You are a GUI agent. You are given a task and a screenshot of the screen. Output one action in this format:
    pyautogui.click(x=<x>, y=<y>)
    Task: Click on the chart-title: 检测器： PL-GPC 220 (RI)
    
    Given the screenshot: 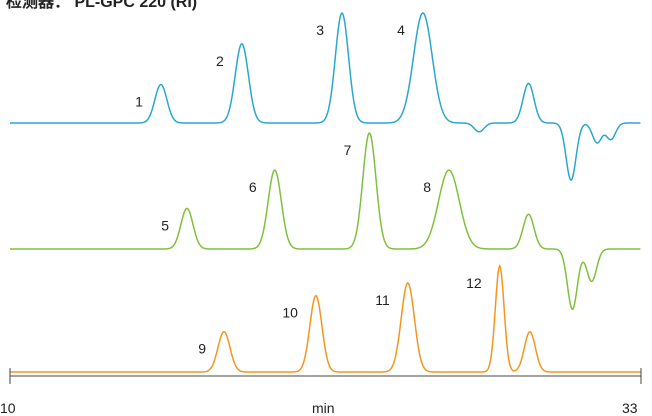 What is the action you would take?
    pyautogui.click(x=102, y=5)
    